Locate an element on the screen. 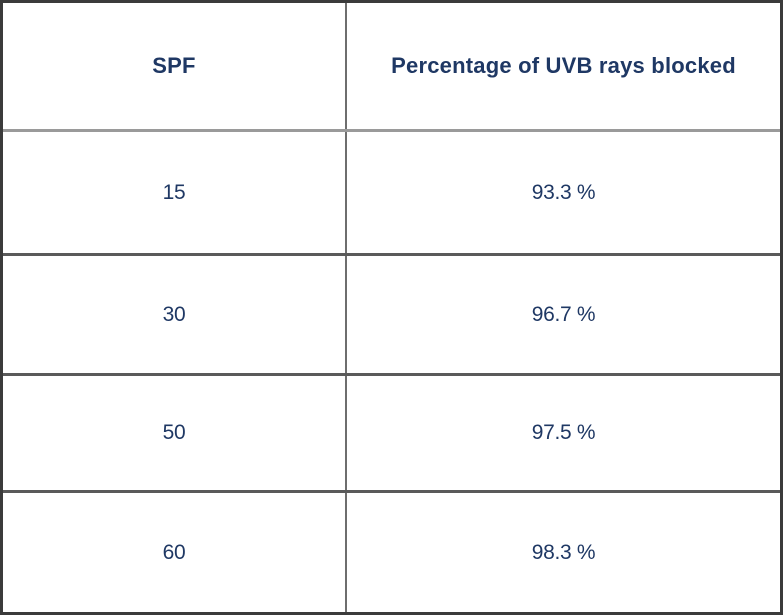 The width and height of the screenshot is (783, 615). uvb-blocked-value: 93.3 % is located at coordinates (562, 192).